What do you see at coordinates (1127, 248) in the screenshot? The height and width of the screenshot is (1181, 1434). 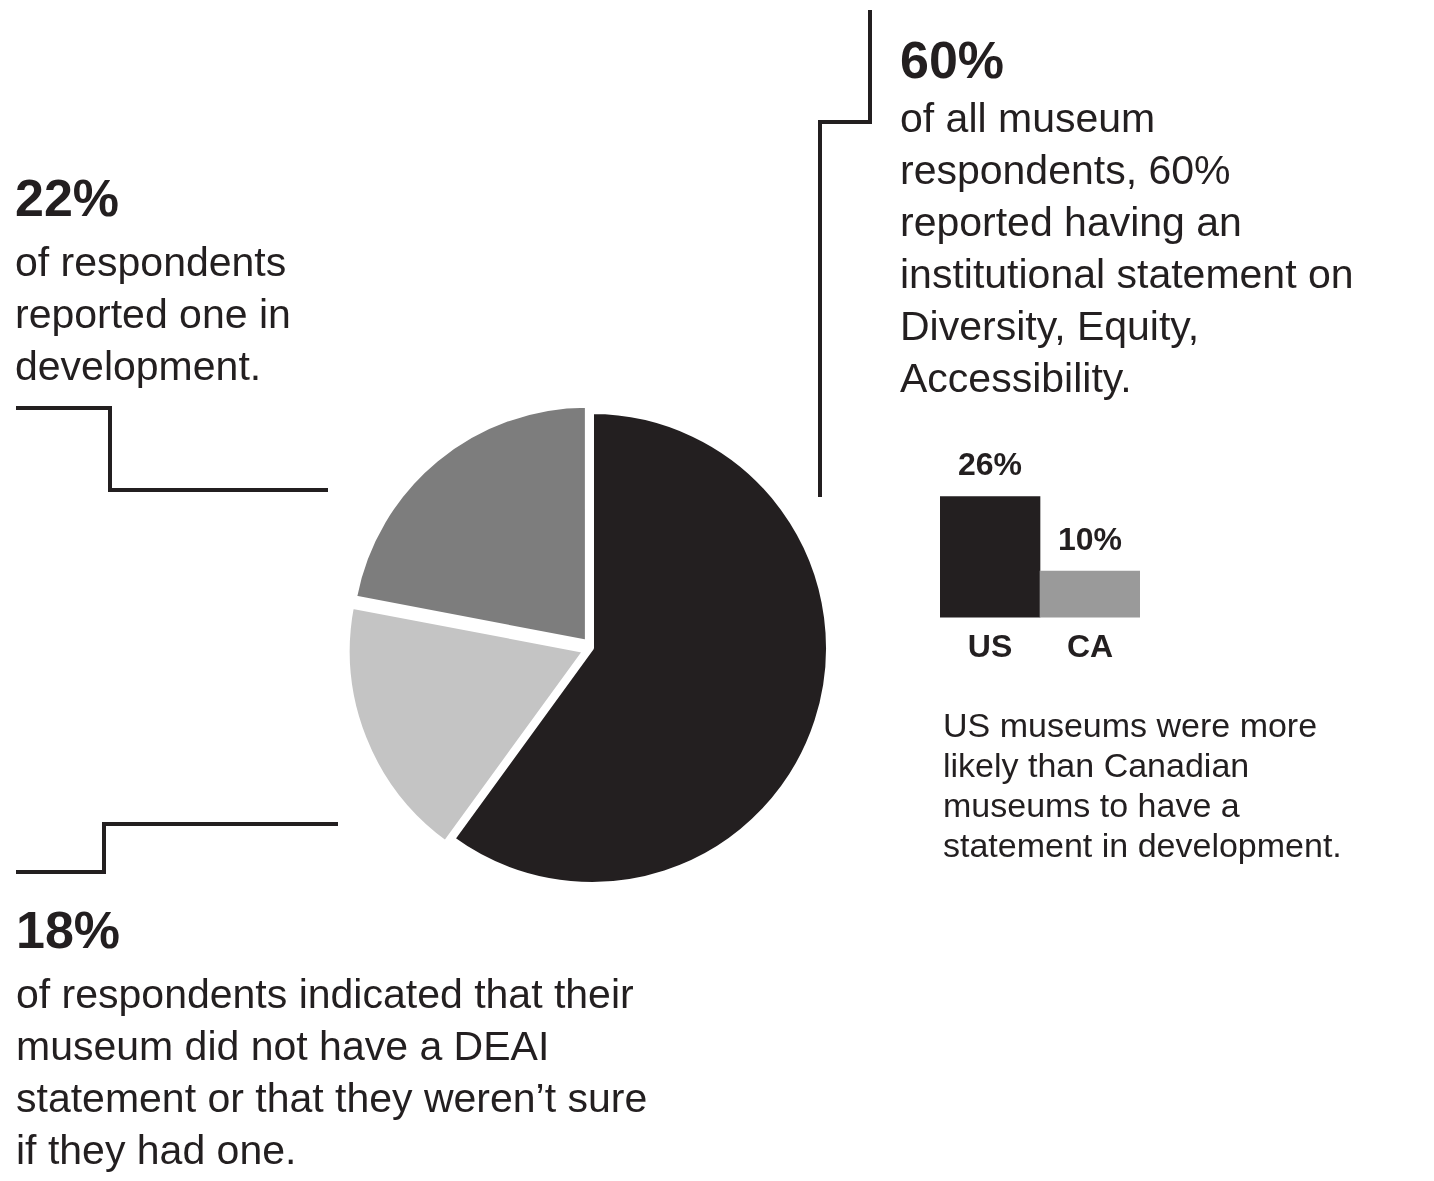 I see `text: of all museum respondents, 60% reported having an institutional statement on Diversity, Equity, Accessibility.` at bounding box center [1127, 248].